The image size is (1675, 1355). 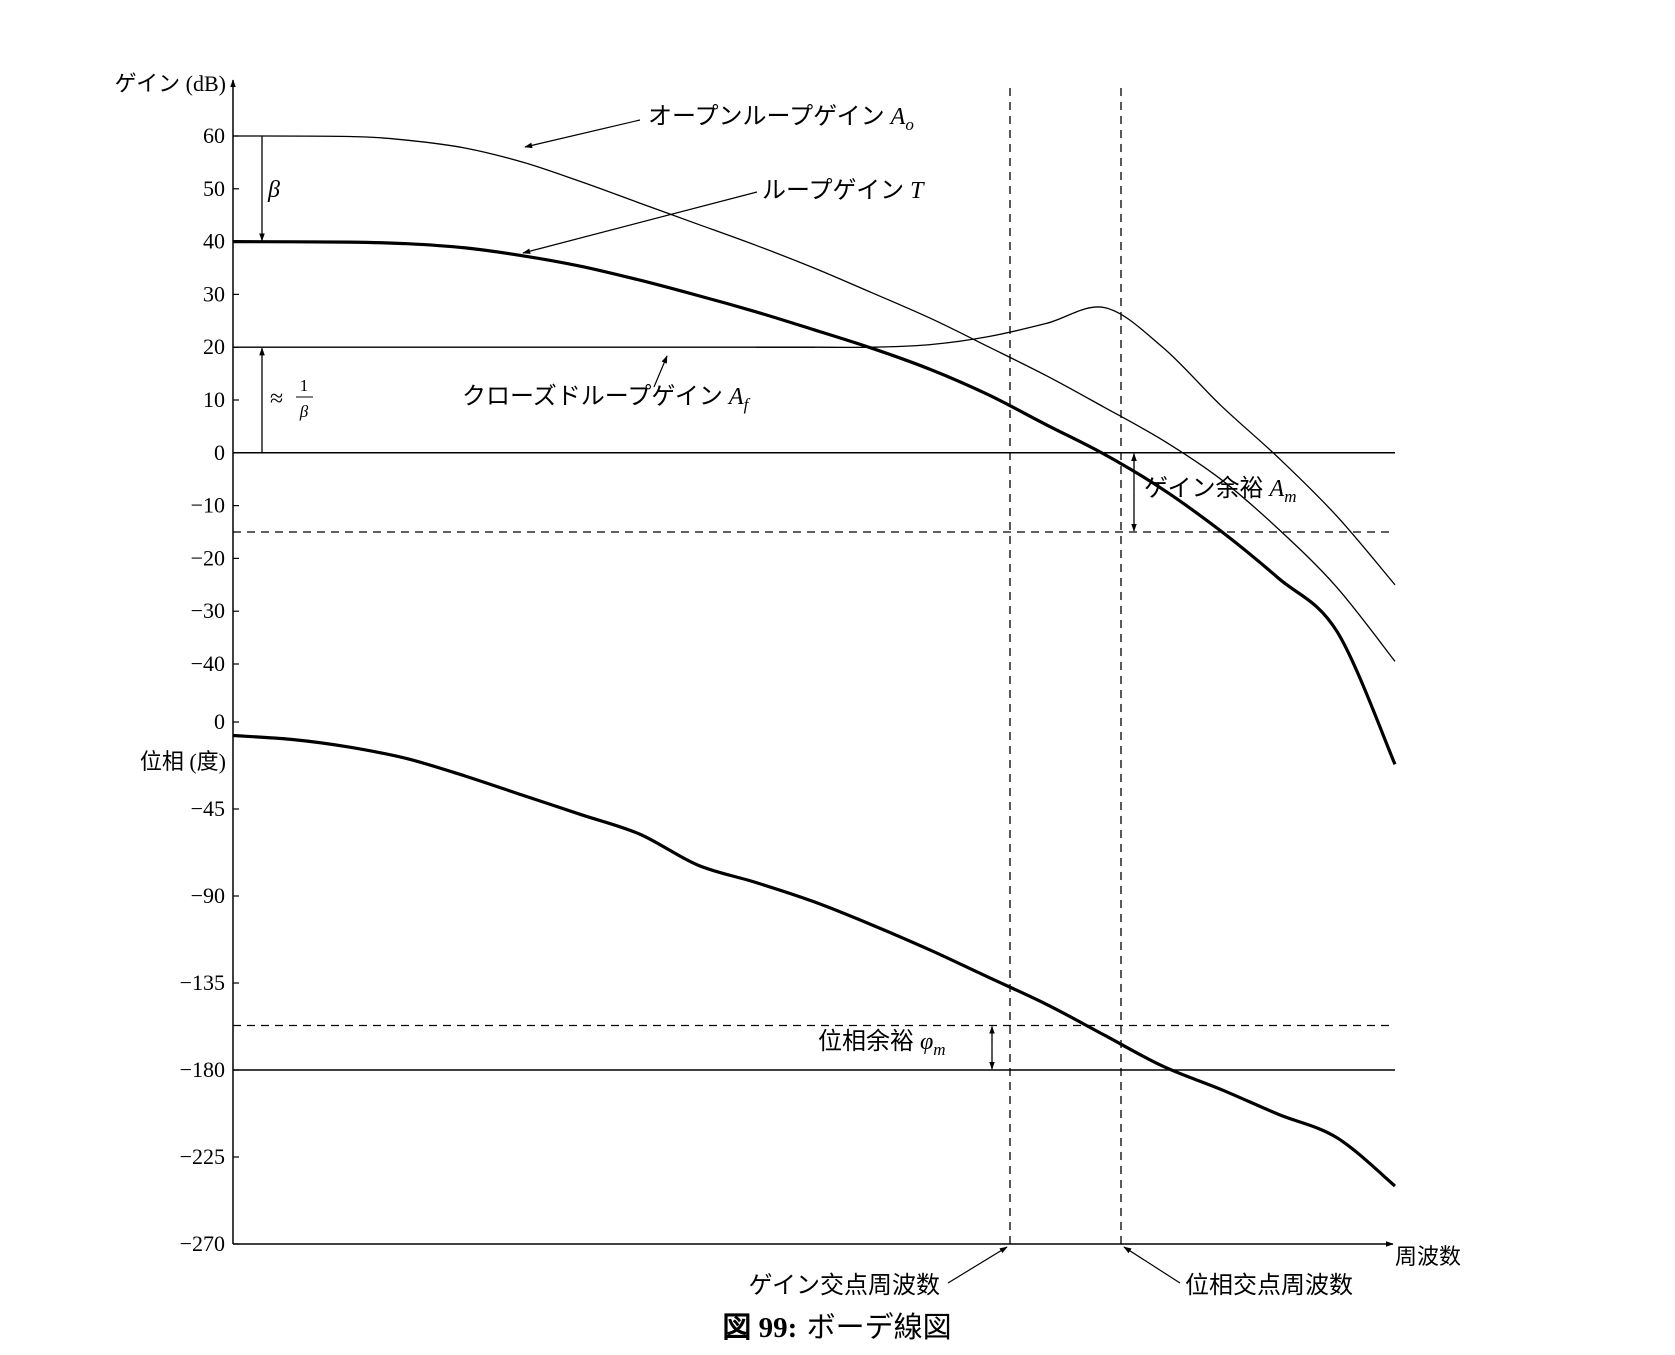 What do you see at coordinates (882, 1043) in the screenshot?
I see `phase-margin-label: 位相余裕 φm` at bounding box center [882, 1043].